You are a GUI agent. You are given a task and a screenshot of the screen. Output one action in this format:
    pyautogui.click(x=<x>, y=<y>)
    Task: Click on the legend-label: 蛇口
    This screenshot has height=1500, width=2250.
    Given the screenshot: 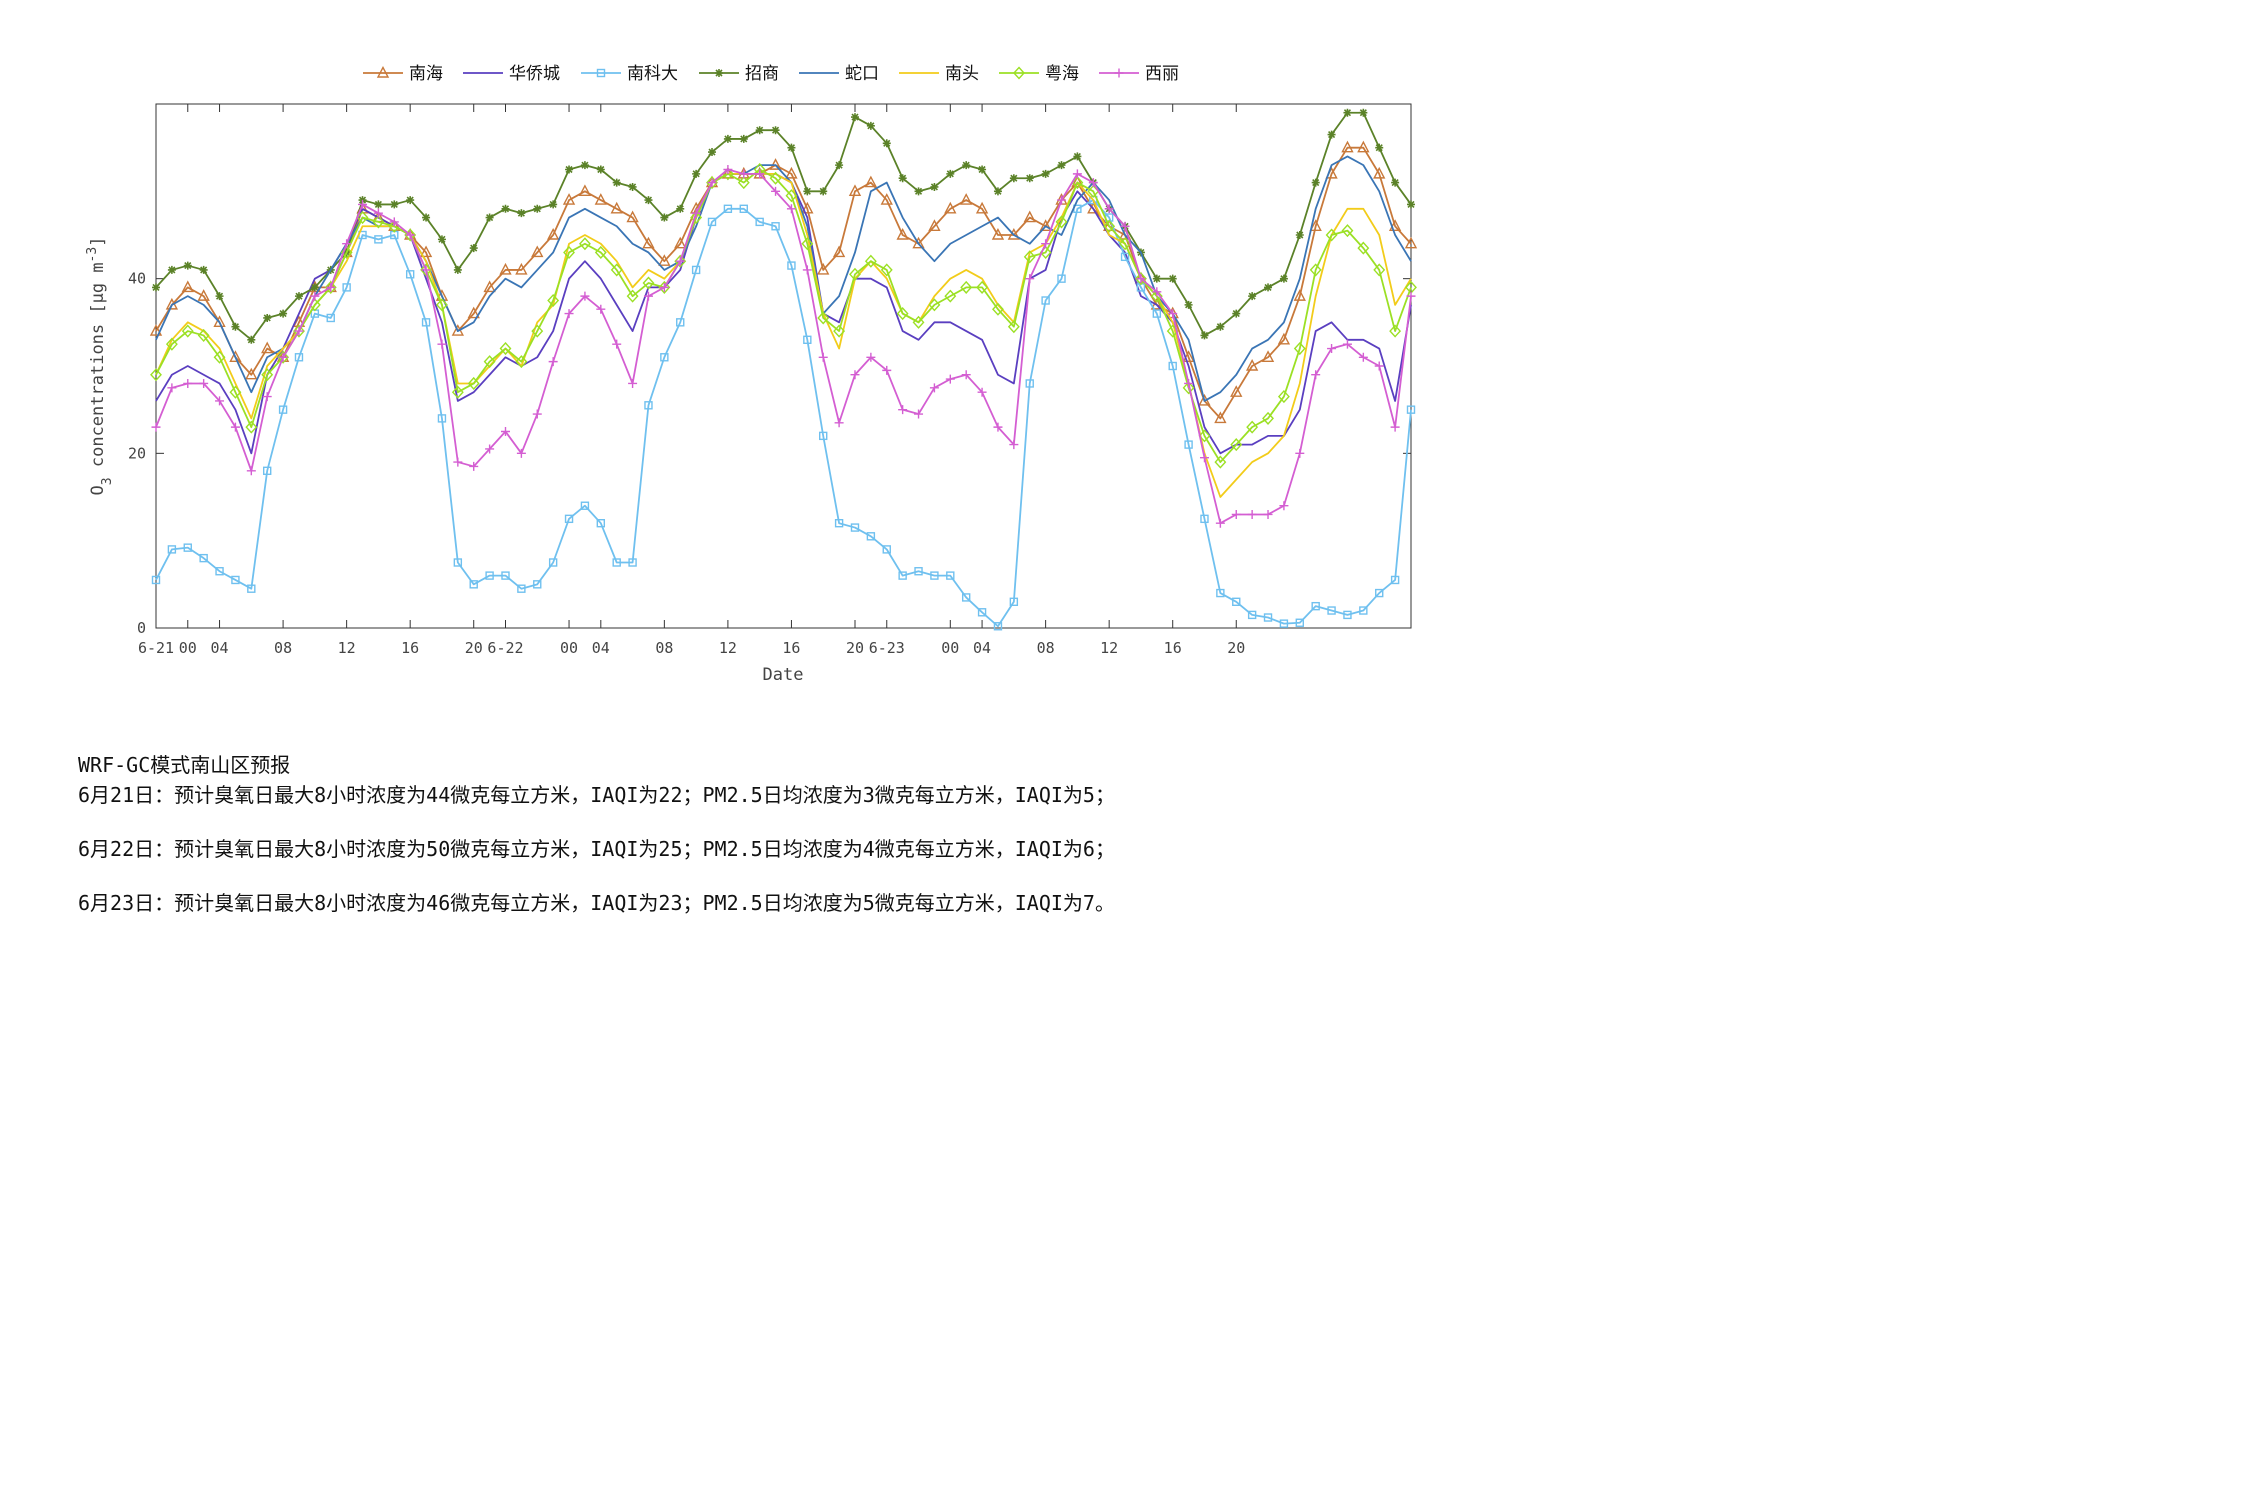 What is the action you would take?
    pyautogui.click(x=862, y=74)
    